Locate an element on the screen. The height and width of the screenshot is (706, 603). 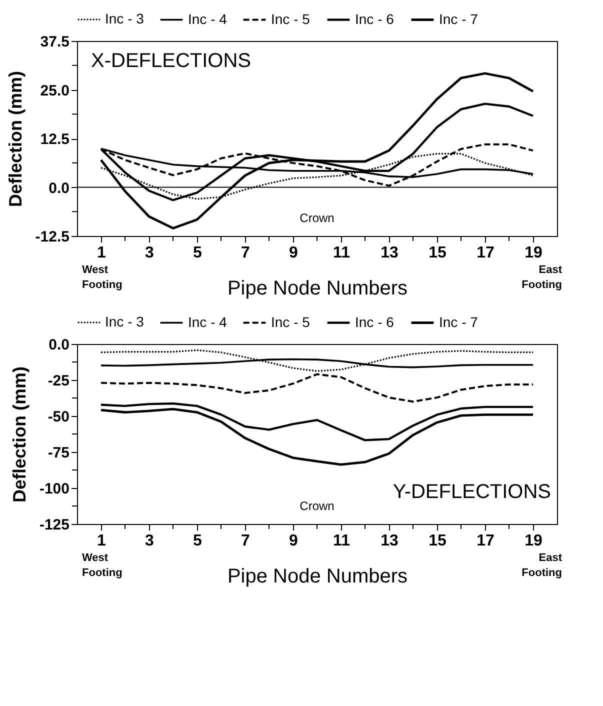
chart-title: X-DEFLECTIONS is located at coordinates (171, 61).